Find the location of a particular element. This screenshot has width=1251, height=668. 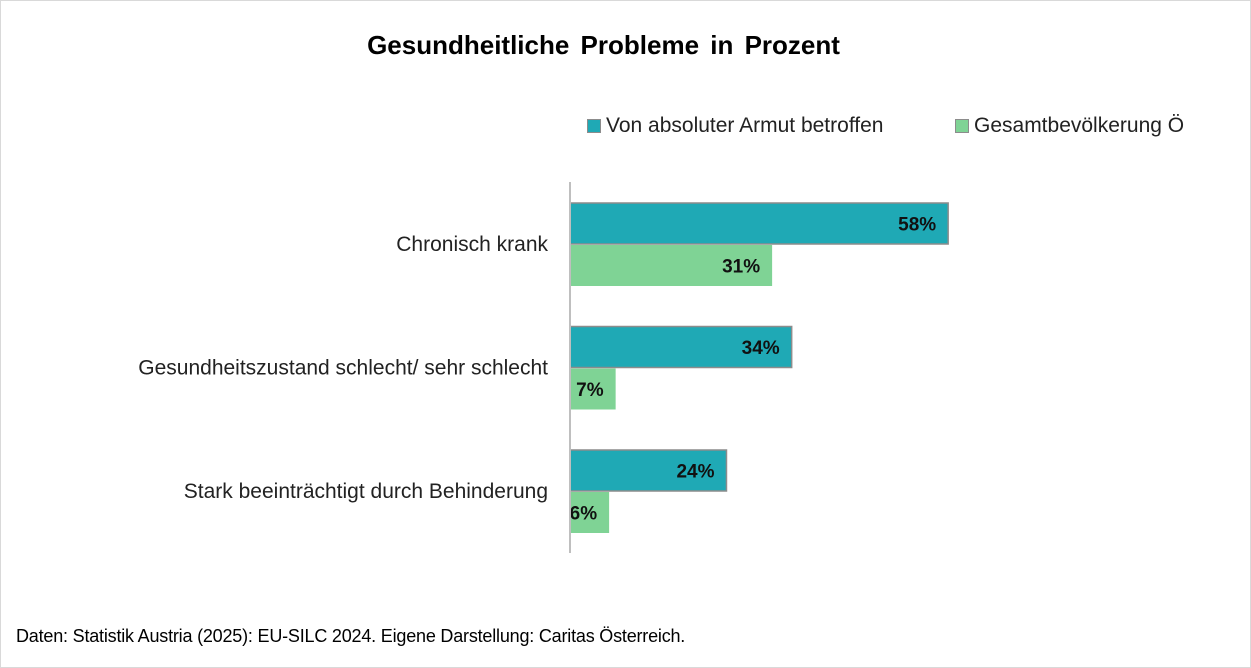

legend-item-gesamt: Gesamtbevölkerung Ö is located at coordinates (1069, 126).